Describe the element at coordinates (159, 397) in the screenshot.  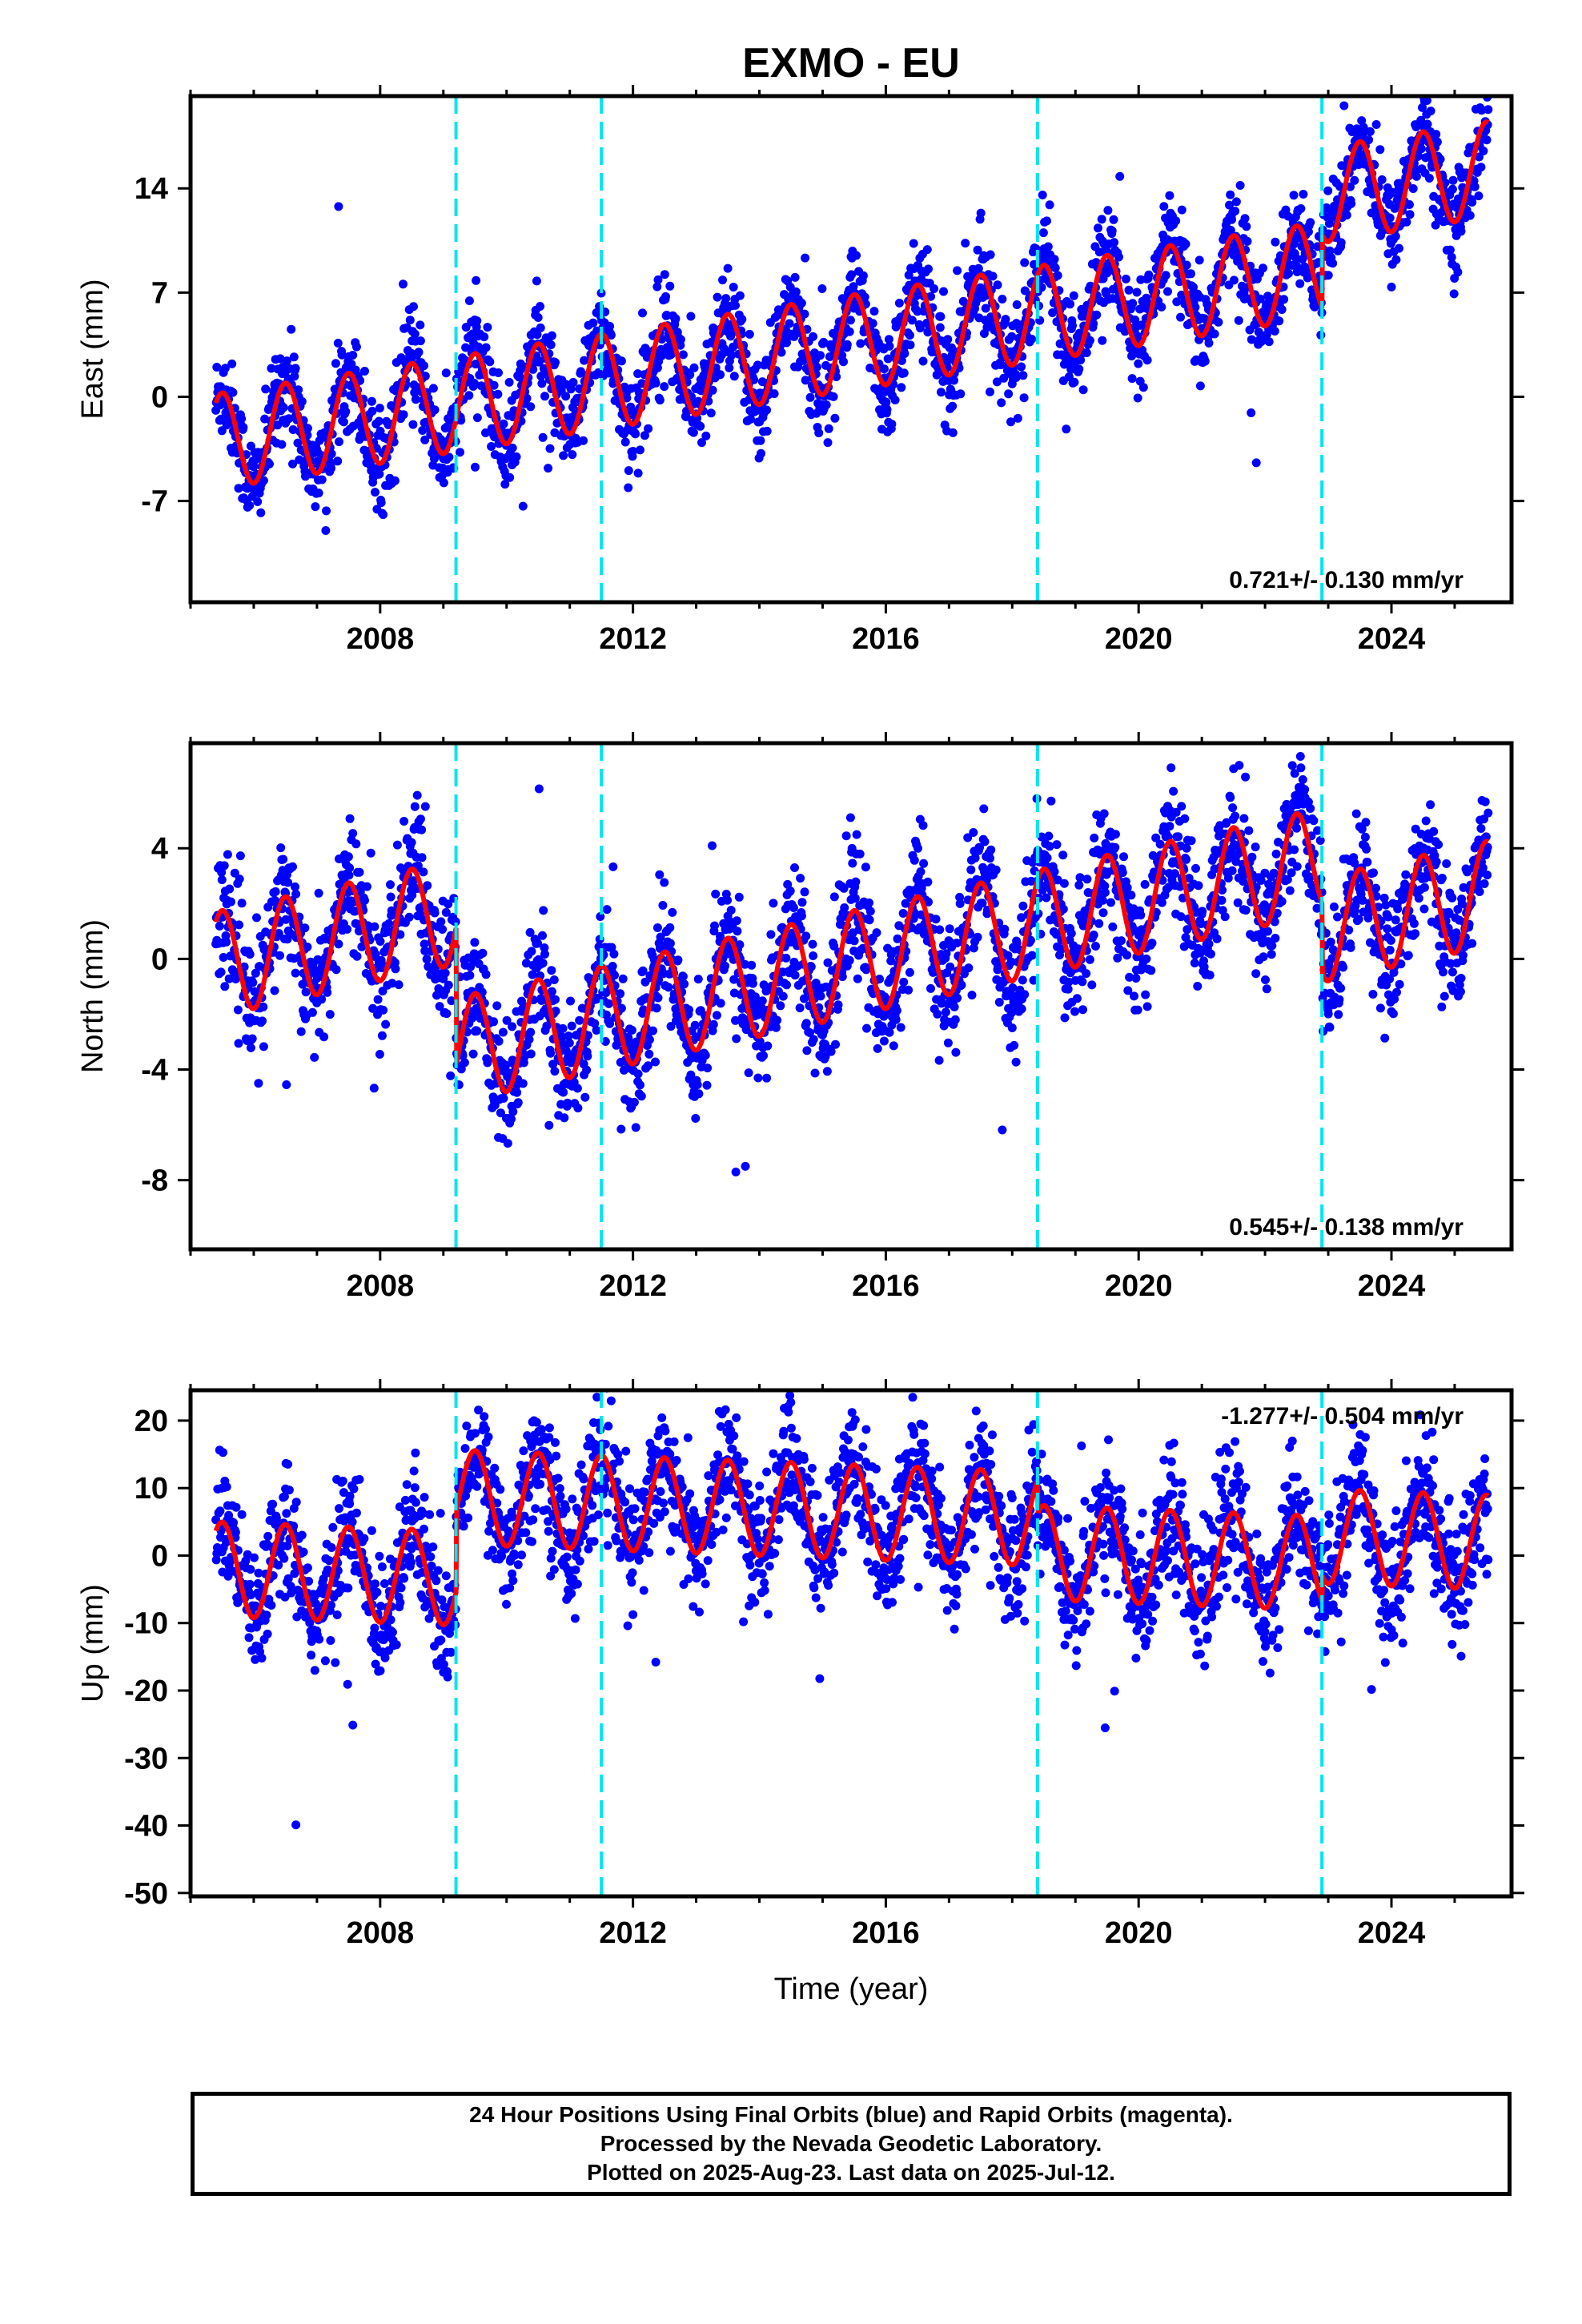
I see `y-tick-label: 0` at that location.